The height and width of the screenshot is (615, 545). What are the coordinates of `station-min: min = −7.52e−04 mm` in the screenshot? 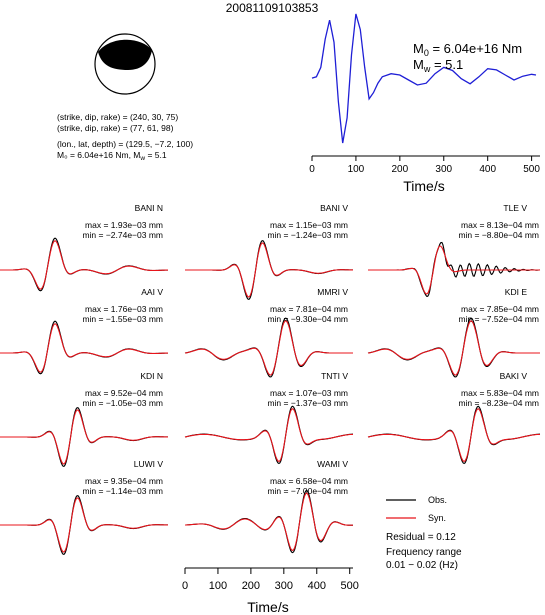 It's located at (498, 319).